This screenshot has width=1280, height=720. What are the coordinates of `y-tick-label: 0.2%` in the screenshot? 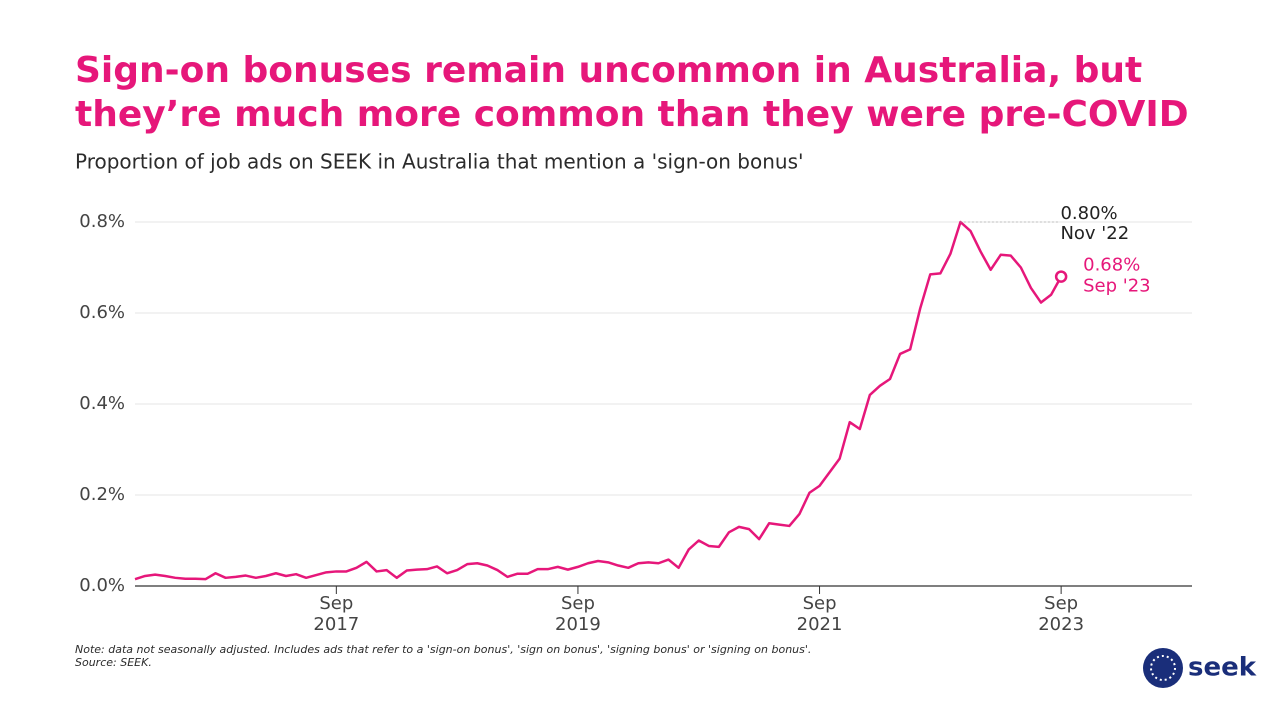 It's located at (102, 494).